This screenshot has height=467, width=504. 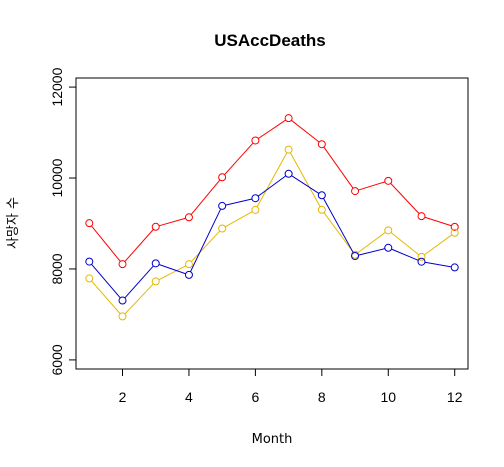 I want to click on x-tick-label: 10, so click(x=388, y=397).